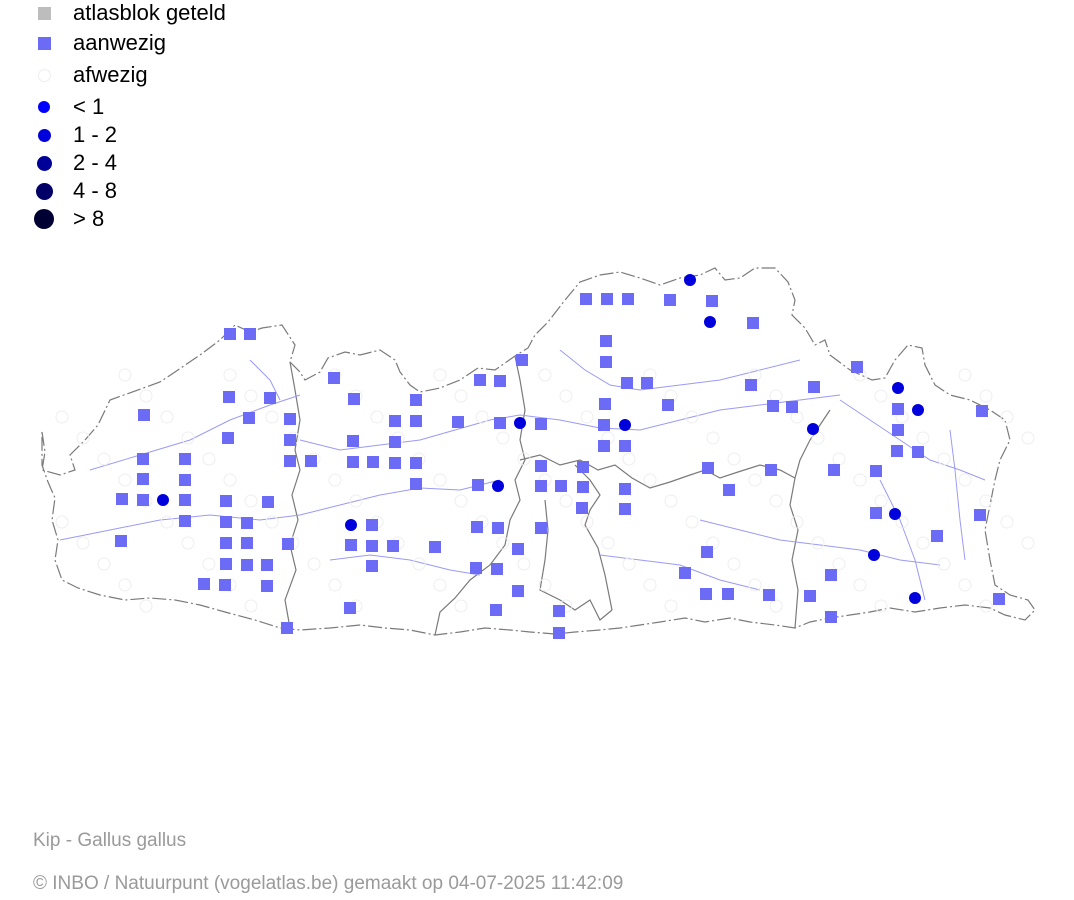  Describe the element at coordinates (149, 12) in the screenshot. I see `legend-label: atlasblok geteld` at that location.